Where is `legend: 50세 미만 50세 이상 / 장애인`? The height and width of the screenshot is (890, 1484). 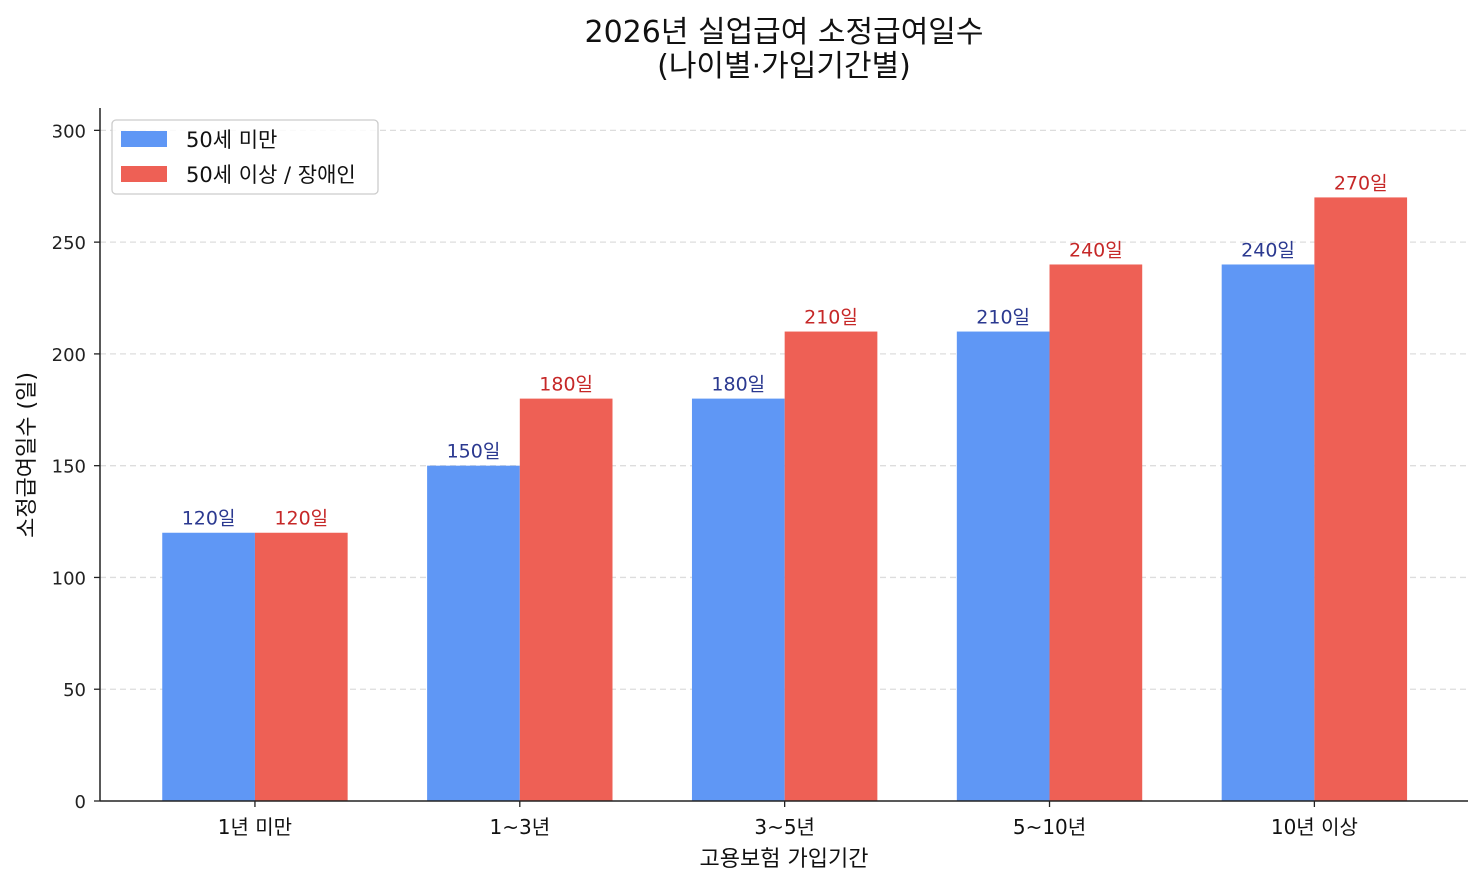
legend: 50세 미만 50세 이상 / 장애인 is located at coordinates (245, 157).